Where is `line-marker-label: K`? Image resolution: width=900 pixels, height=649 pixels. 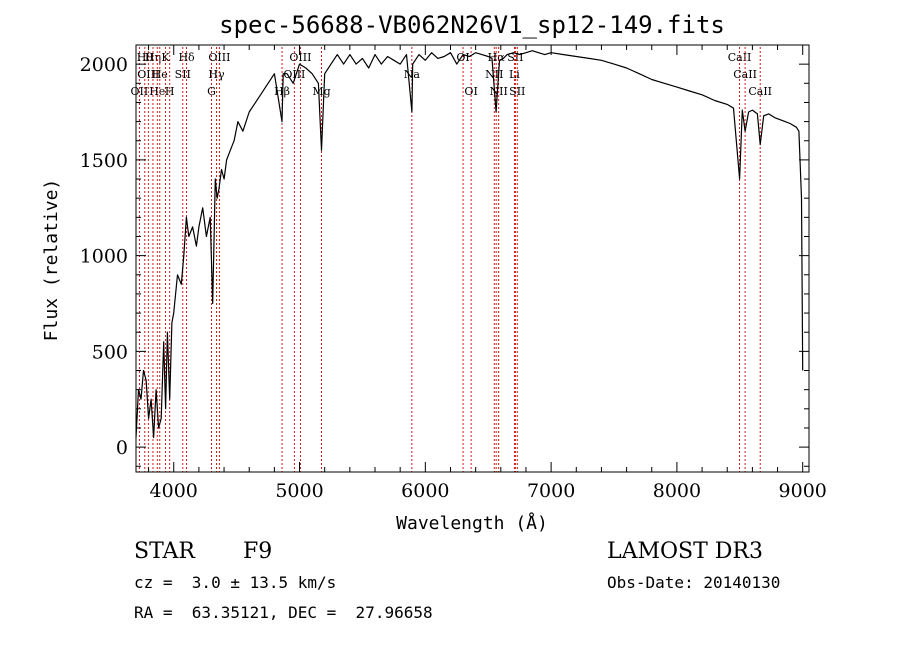
line-marker-label: K is located at coordinates (165, 57).